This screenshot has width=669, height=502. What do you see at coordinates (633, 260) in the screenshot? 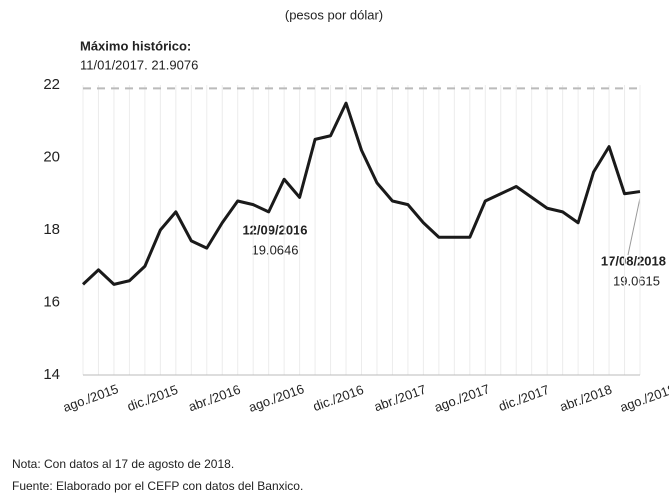
I see `annotation-title: 17/08/2018` at bounding box center [633, 260].